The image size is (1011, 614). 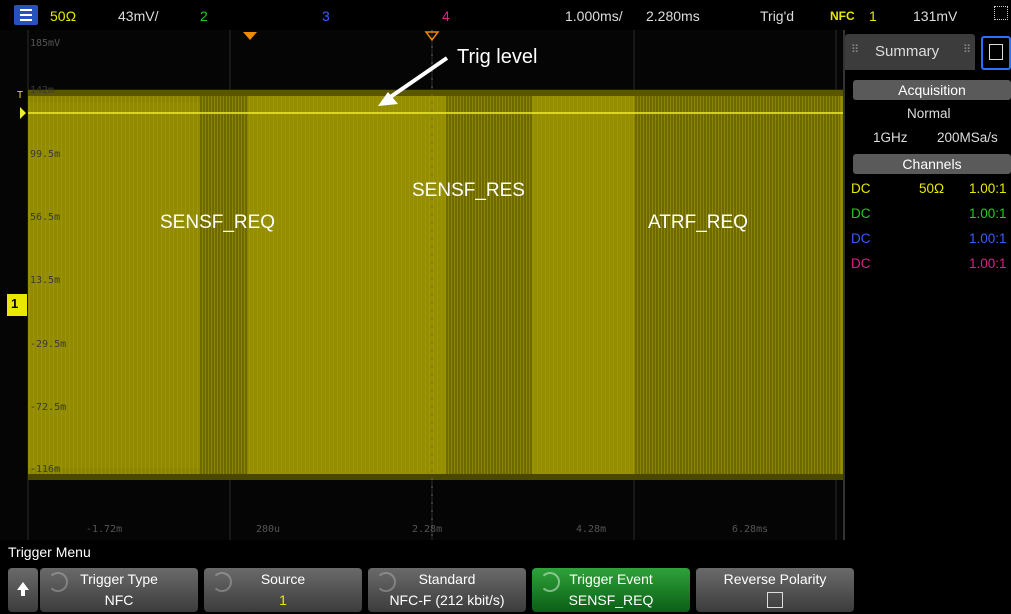 What do you see at coordinates (119, 579) in the screenshot?
I see `softkey-label: Trigger Type` at bounding box center [119, 579].